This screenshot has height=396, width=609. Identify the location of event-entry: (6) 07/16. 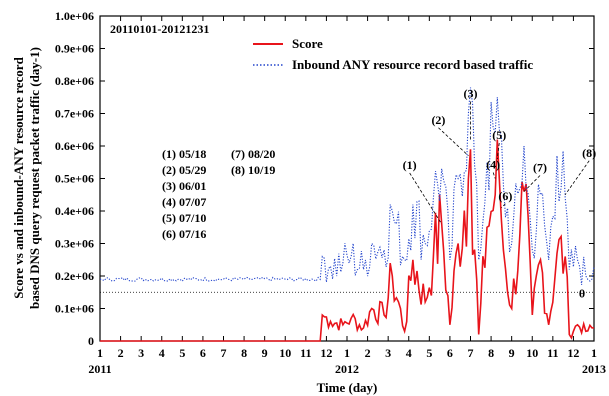
(184, 234).